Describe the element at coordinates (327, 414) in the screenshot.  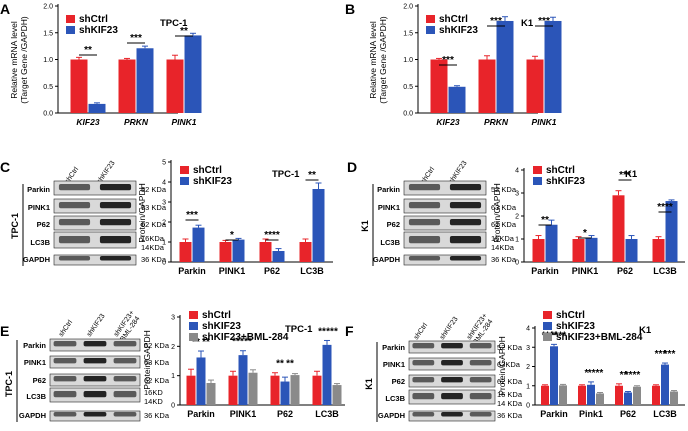
I see `x-tick-label: LC3B` at that location.